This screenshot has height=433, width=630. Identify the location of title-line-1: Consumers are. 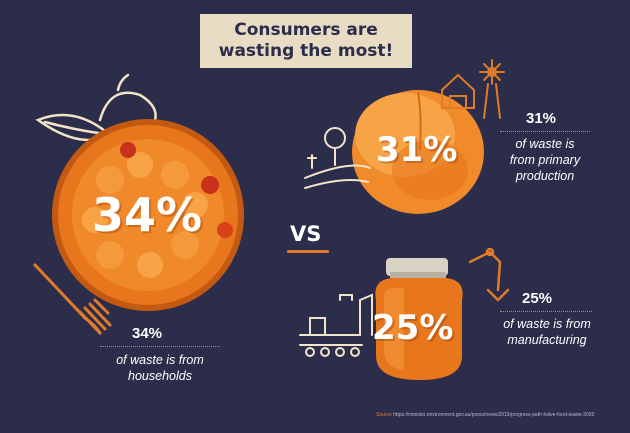
(306, 30).